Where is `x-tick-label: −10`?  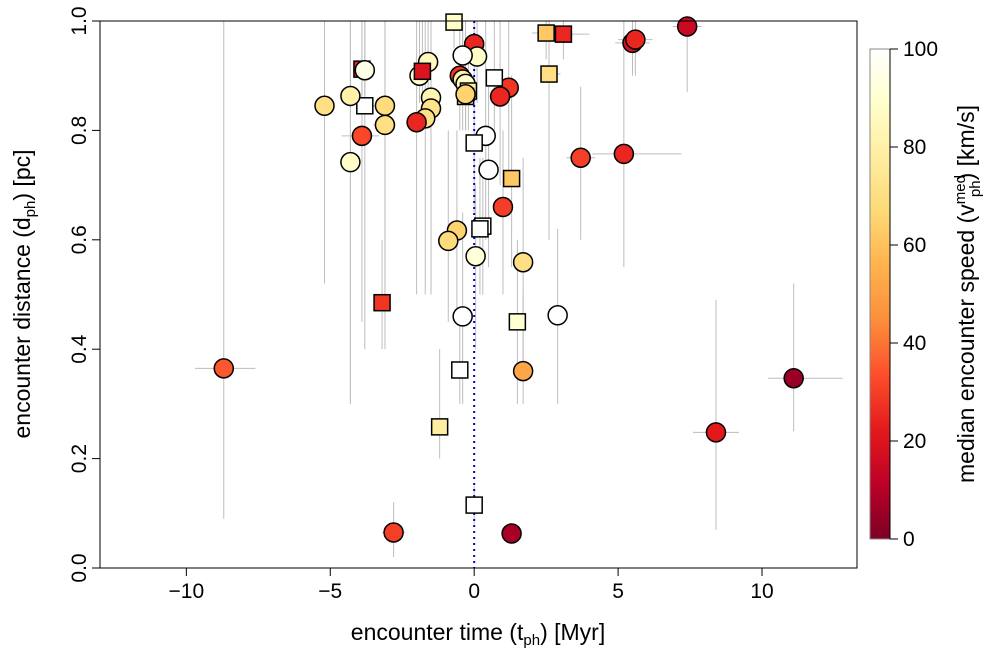 x-tick-label: −10 is located at coordinates (187, 591).